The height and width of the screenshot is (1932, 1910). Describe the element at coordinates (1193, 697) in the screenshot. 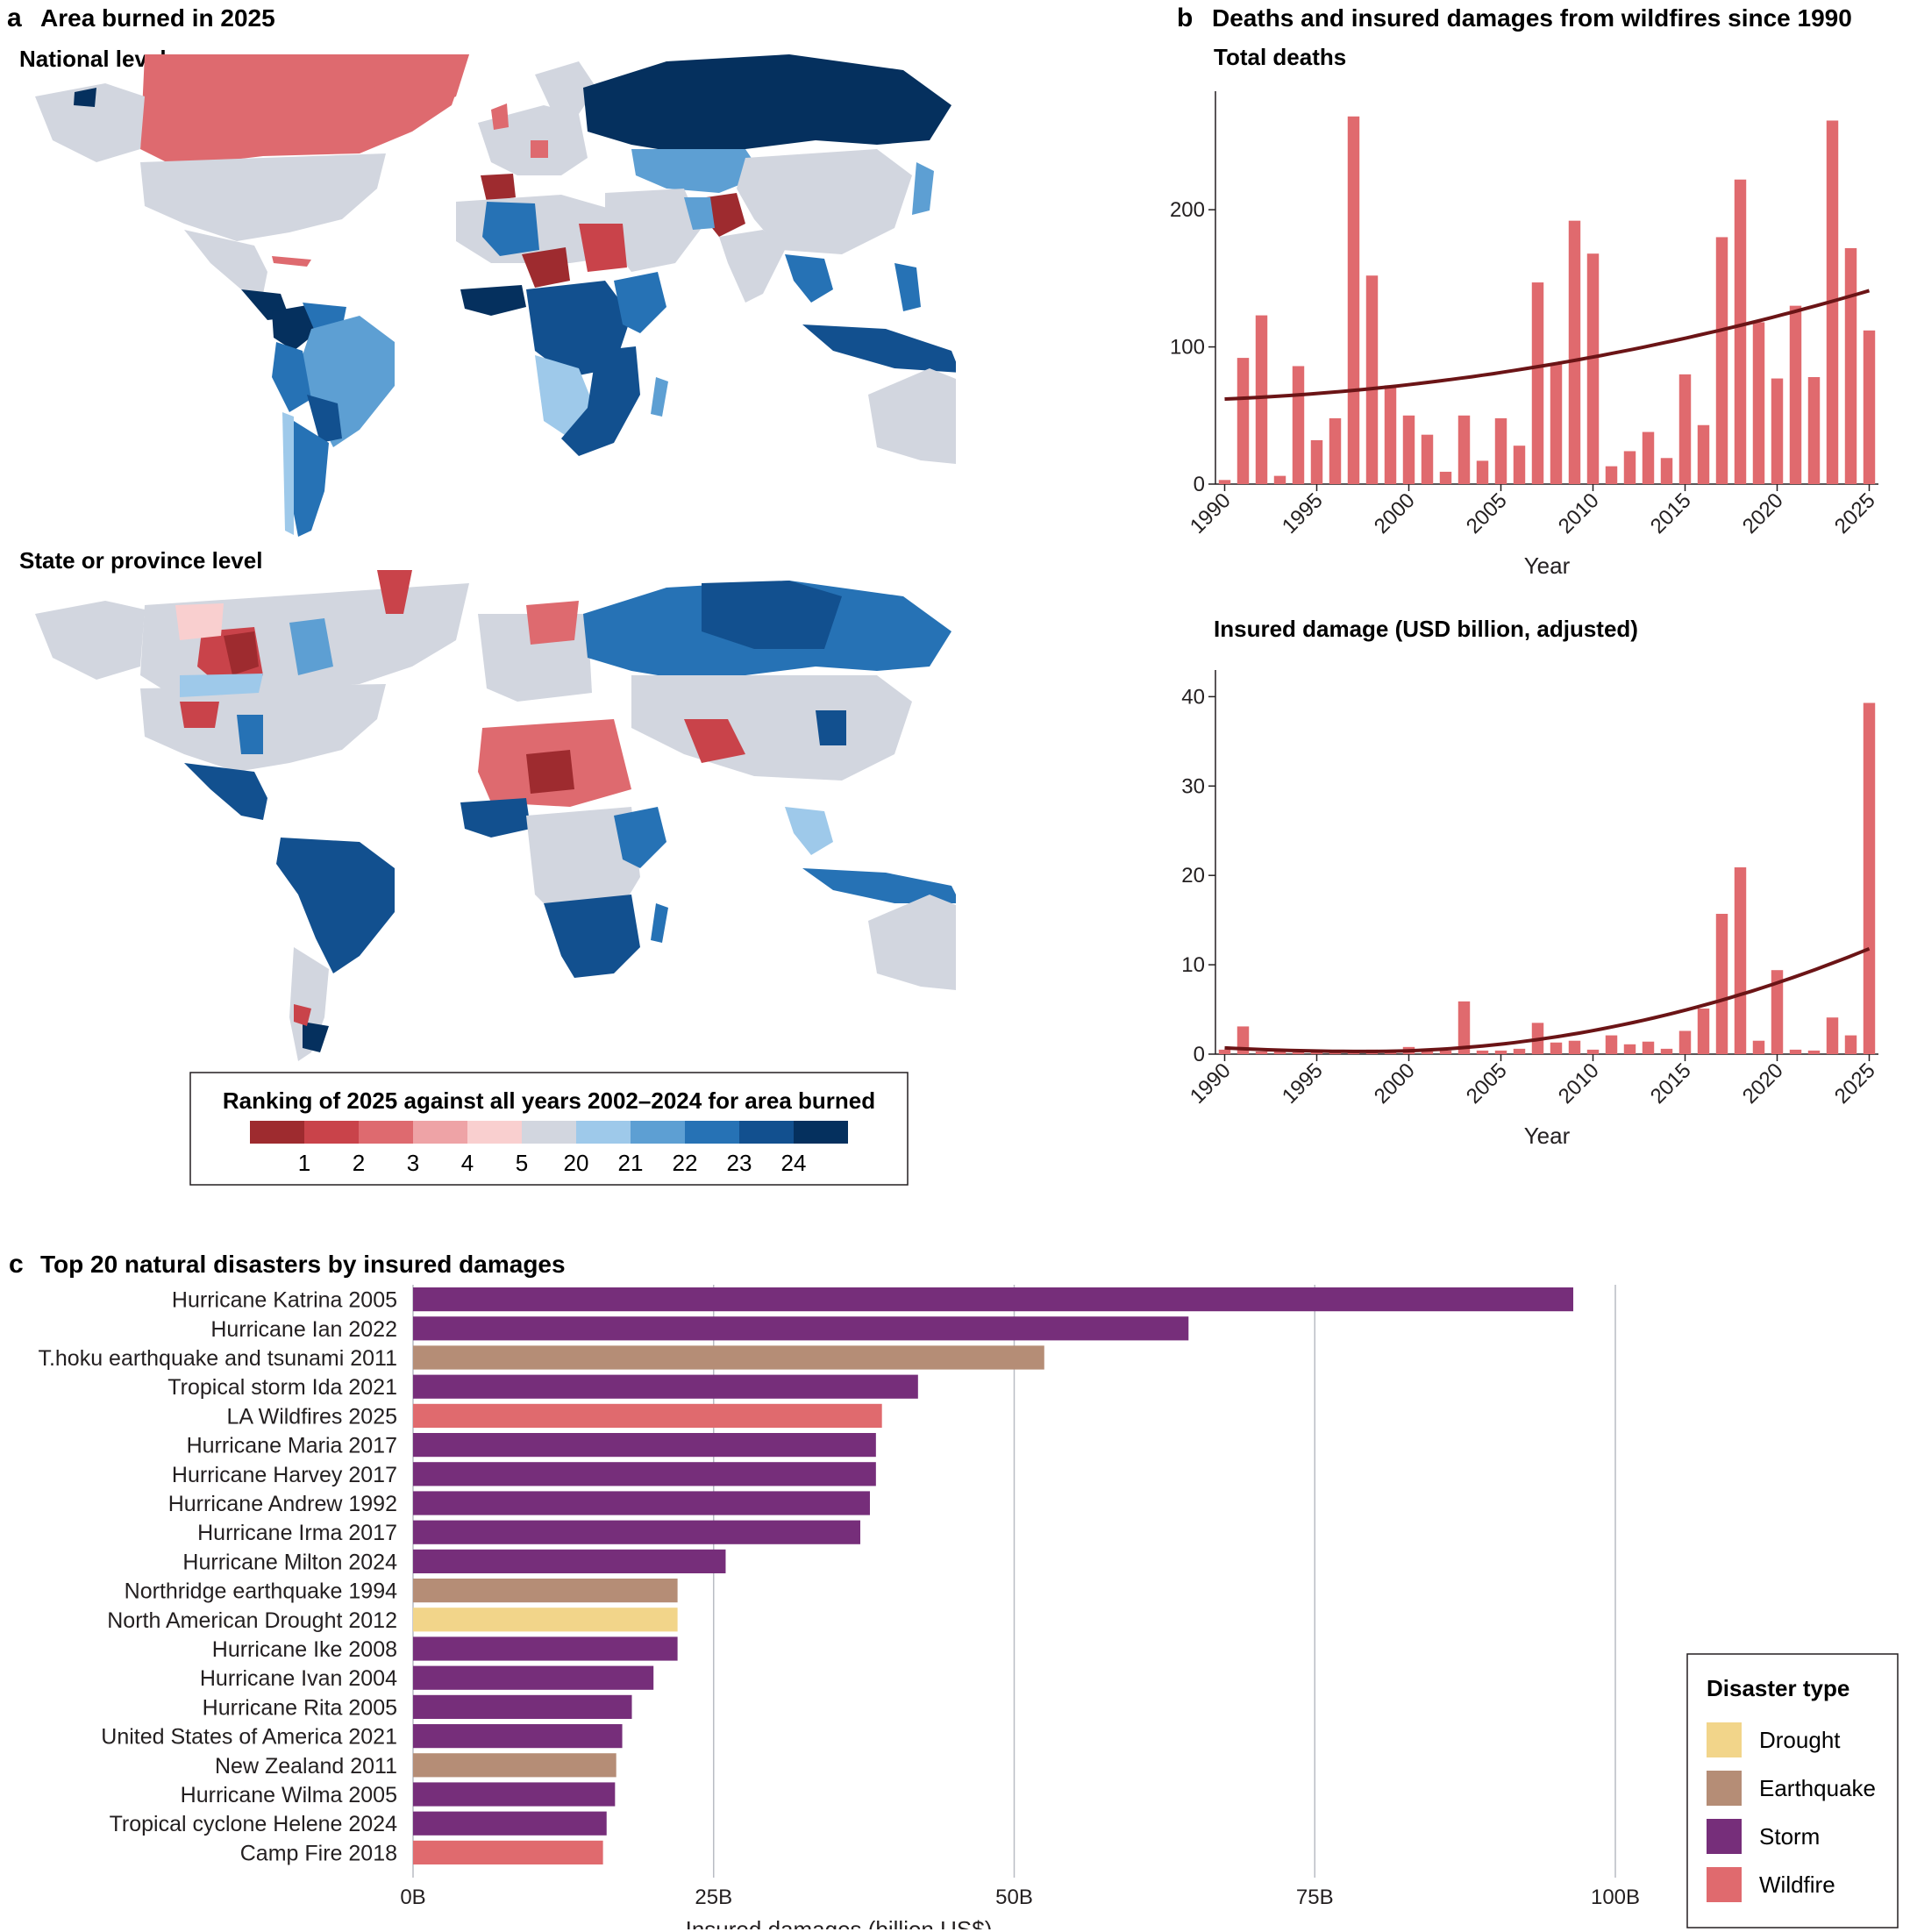

I see `damage-ytick-label-40: 40` at that location.